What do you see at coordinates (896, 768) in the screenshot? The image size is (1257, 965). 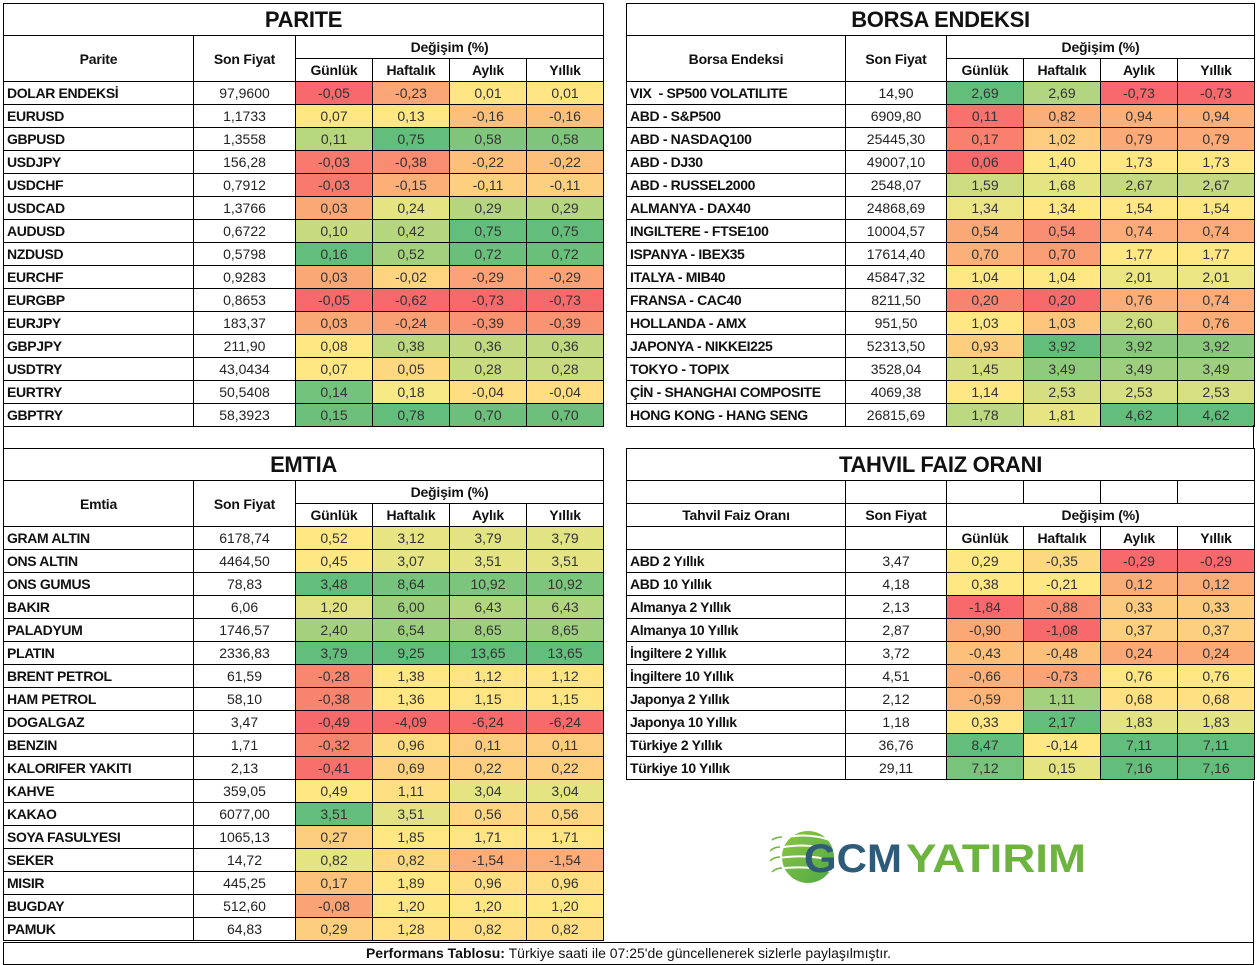 I see `last-price: 29,11` at bounding box center [896, 768].